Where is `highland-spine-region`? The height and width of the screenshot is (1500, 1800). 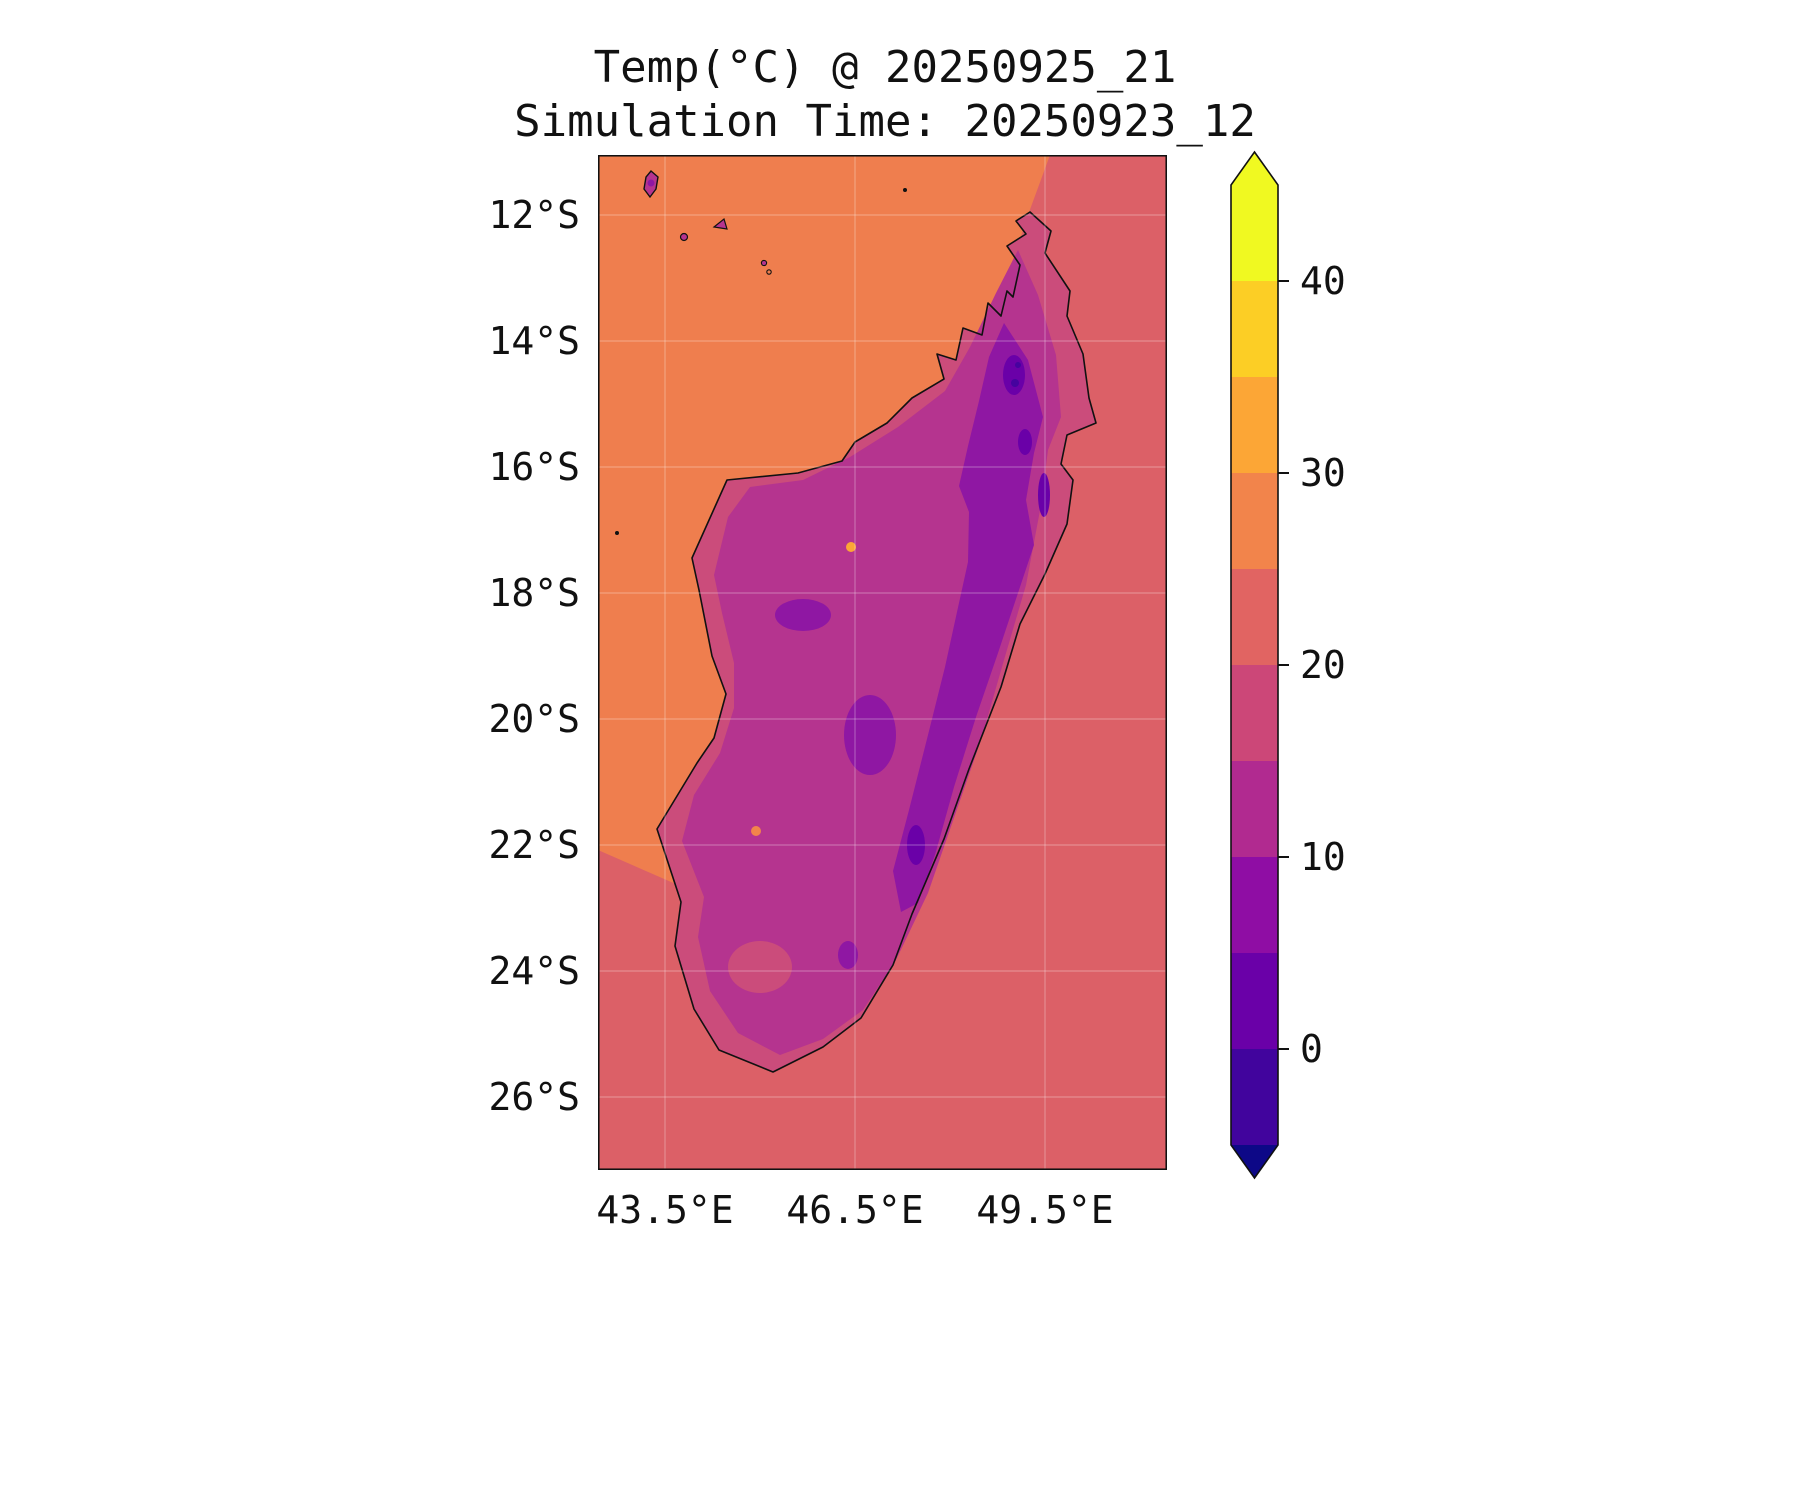 highland-spine-region is located at coordinates (968, 617).